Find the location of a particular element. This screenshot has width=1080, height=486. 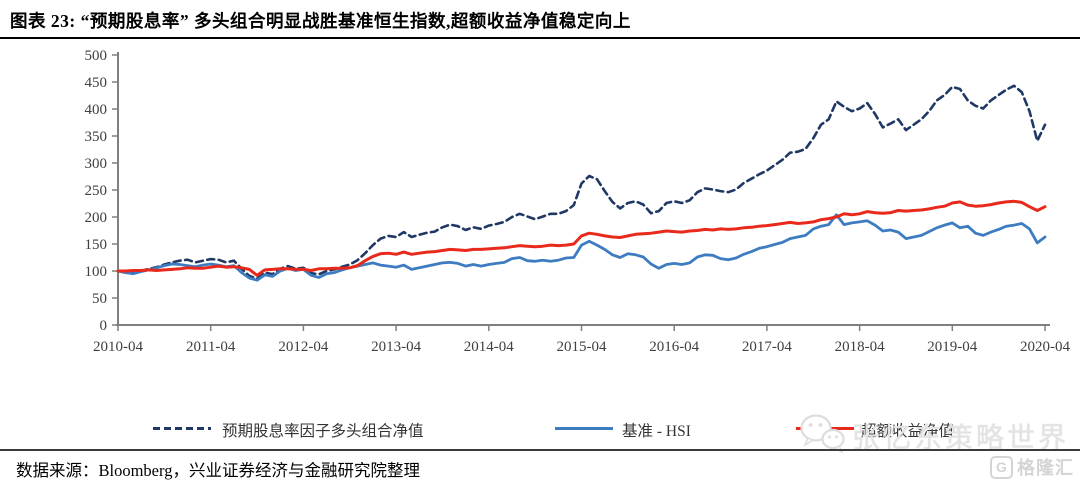

page-title: 图表 23: “预期股息率” 多头组合明显战胜基准恒生指数,超额收益净值稳定向上 is located at coordinates (320, 21).